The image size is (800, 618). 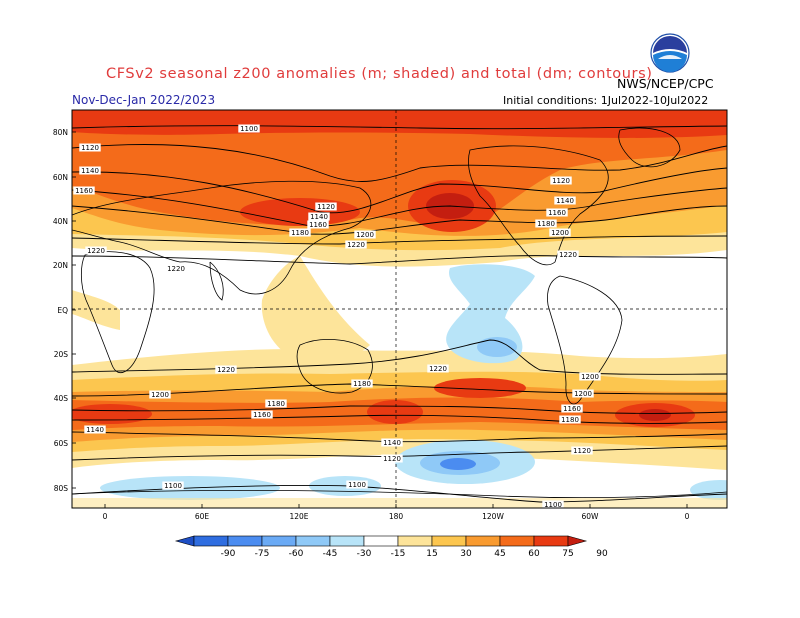 What do you see at coordinates (396, 512) in the screenshot?
I see `lon-axis: 0 60E 120E 180 120W 60W 0` at bounding box center [396, 512].